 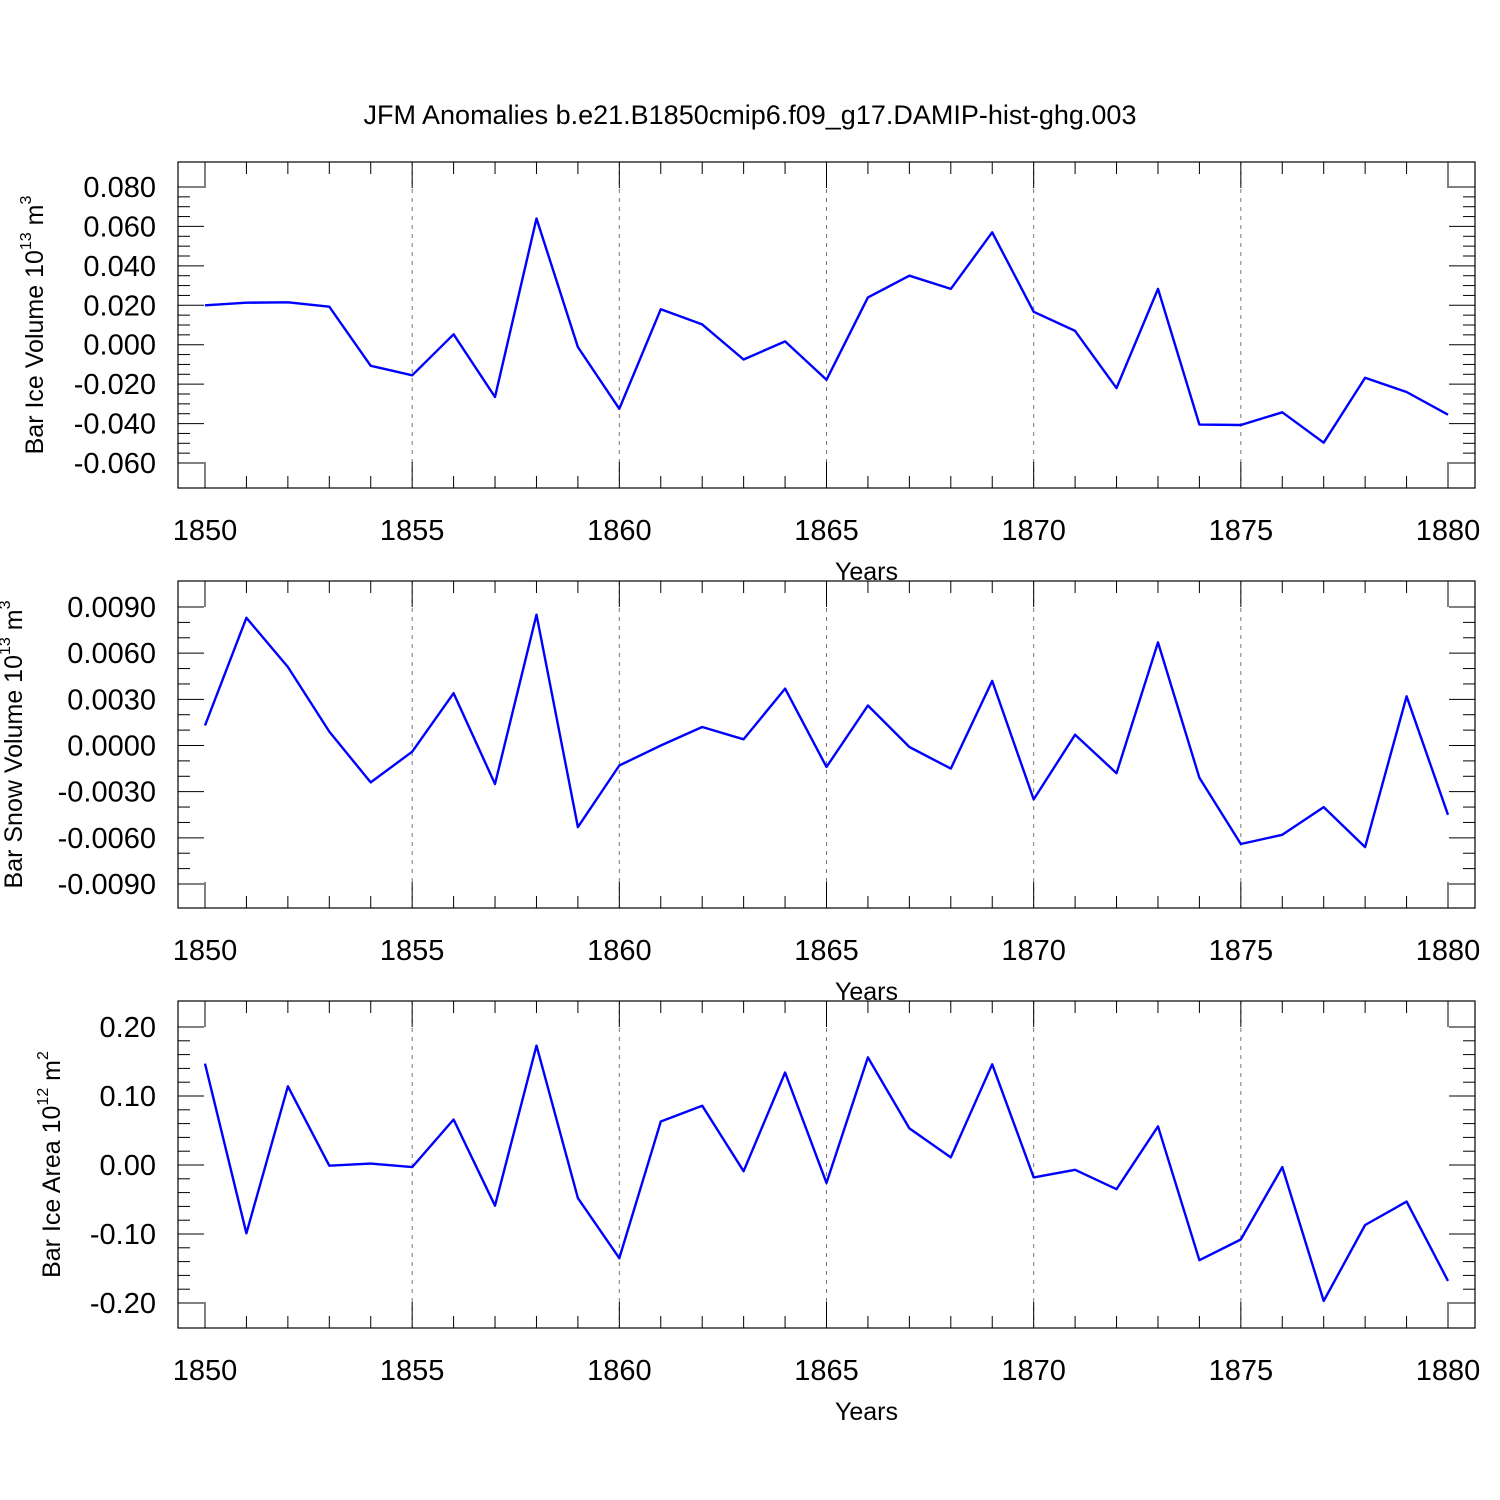 I want to click on y-axis-title: Bar Snow Volume 1013 m3, so click(x=14, y=744).